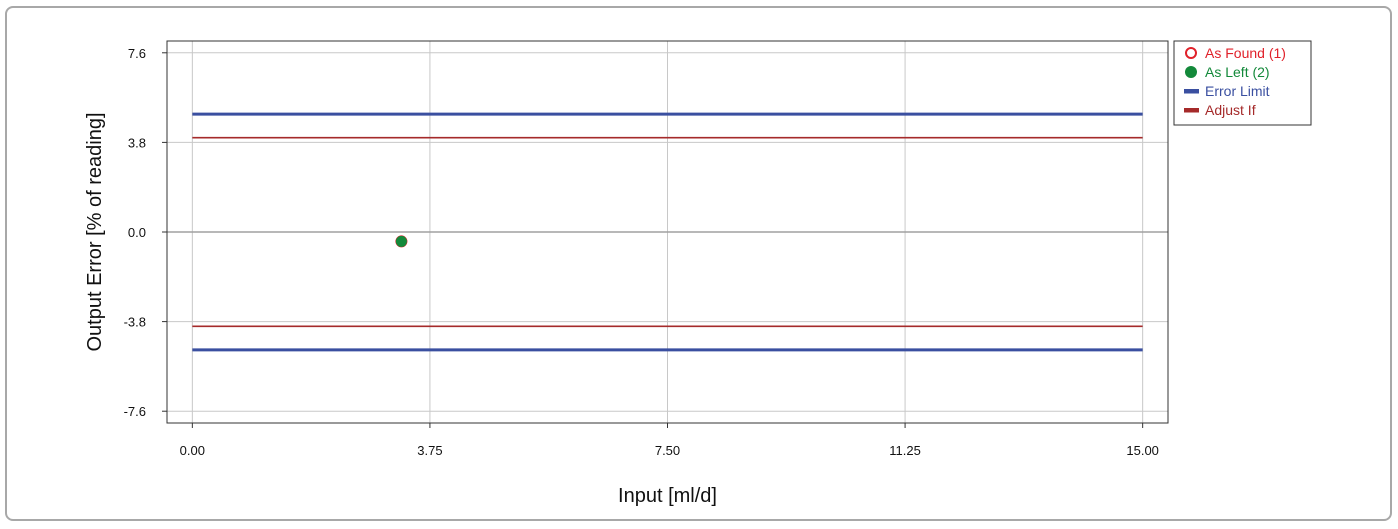 This screenshot has width=1398, height=529. Describe the element at coordinates (1230, 110) in the screenshot. I see `legend-label-adjust-if: Adjust If` at that location.